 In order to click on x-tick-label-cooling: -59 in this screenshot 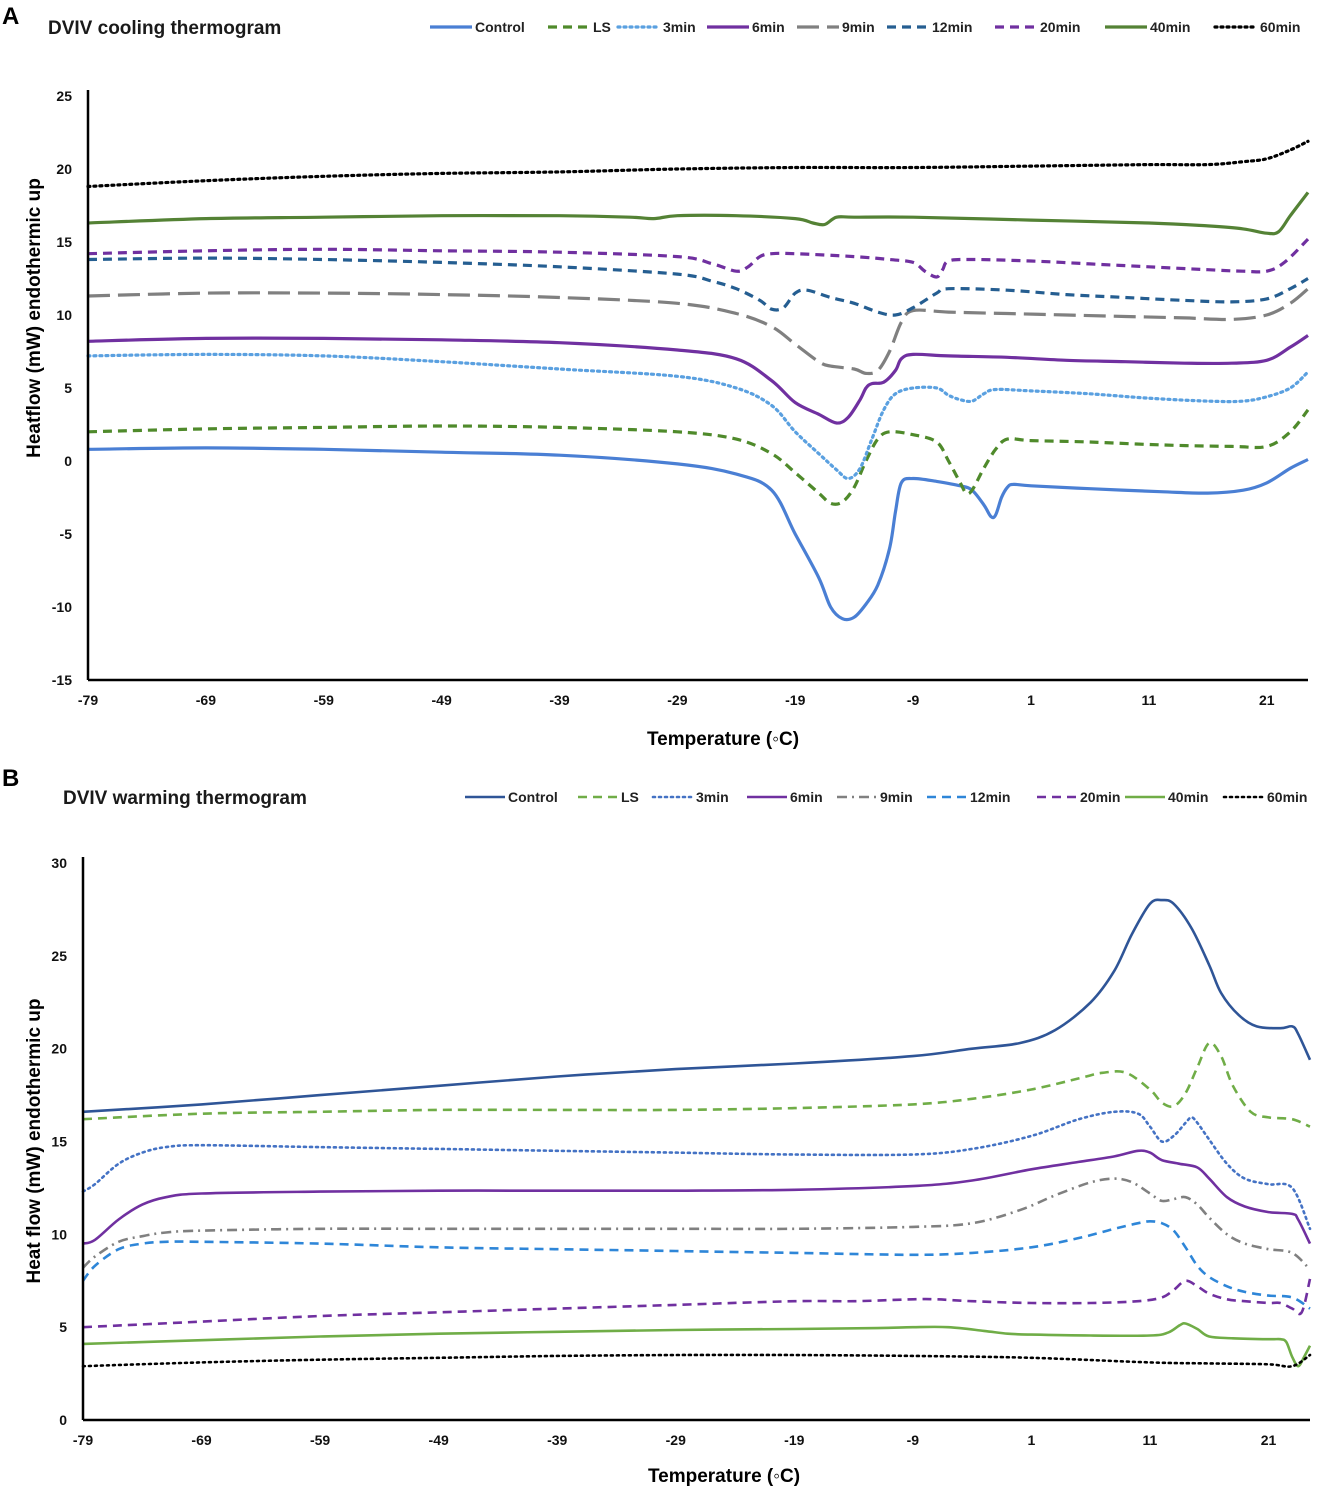, I will do `click(324, 700)`.